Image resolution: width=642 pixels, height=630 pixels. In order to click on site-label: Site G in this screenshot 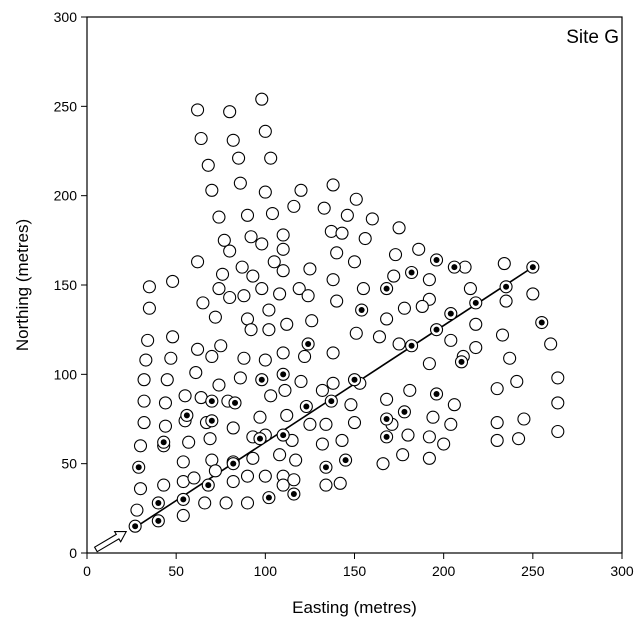, I will do `click(592, 37)`.